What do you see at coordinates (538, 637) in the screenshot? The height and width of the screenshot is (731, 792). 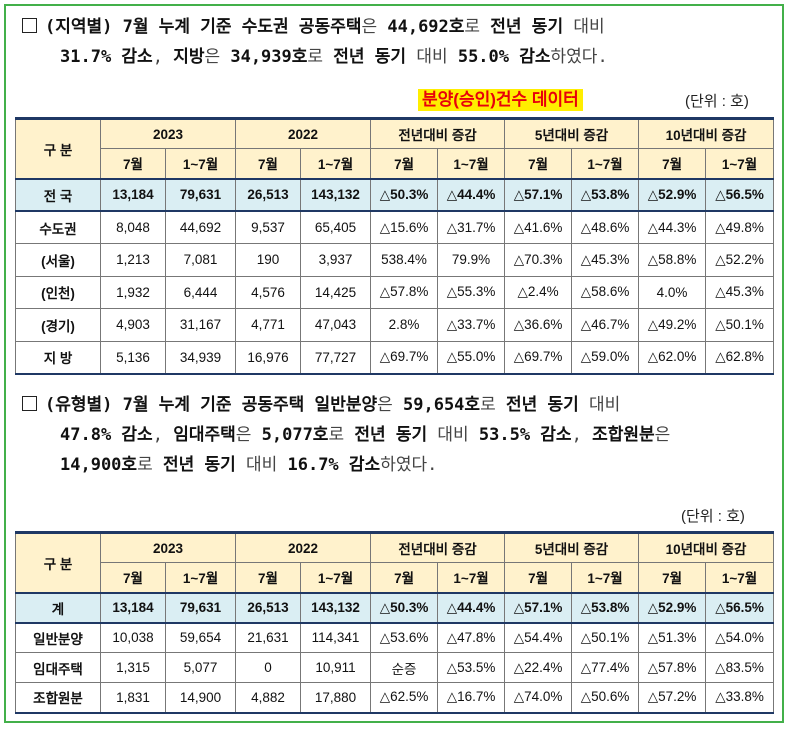 I see `table-cell: △54.4%` at bounding box center [538, 637].